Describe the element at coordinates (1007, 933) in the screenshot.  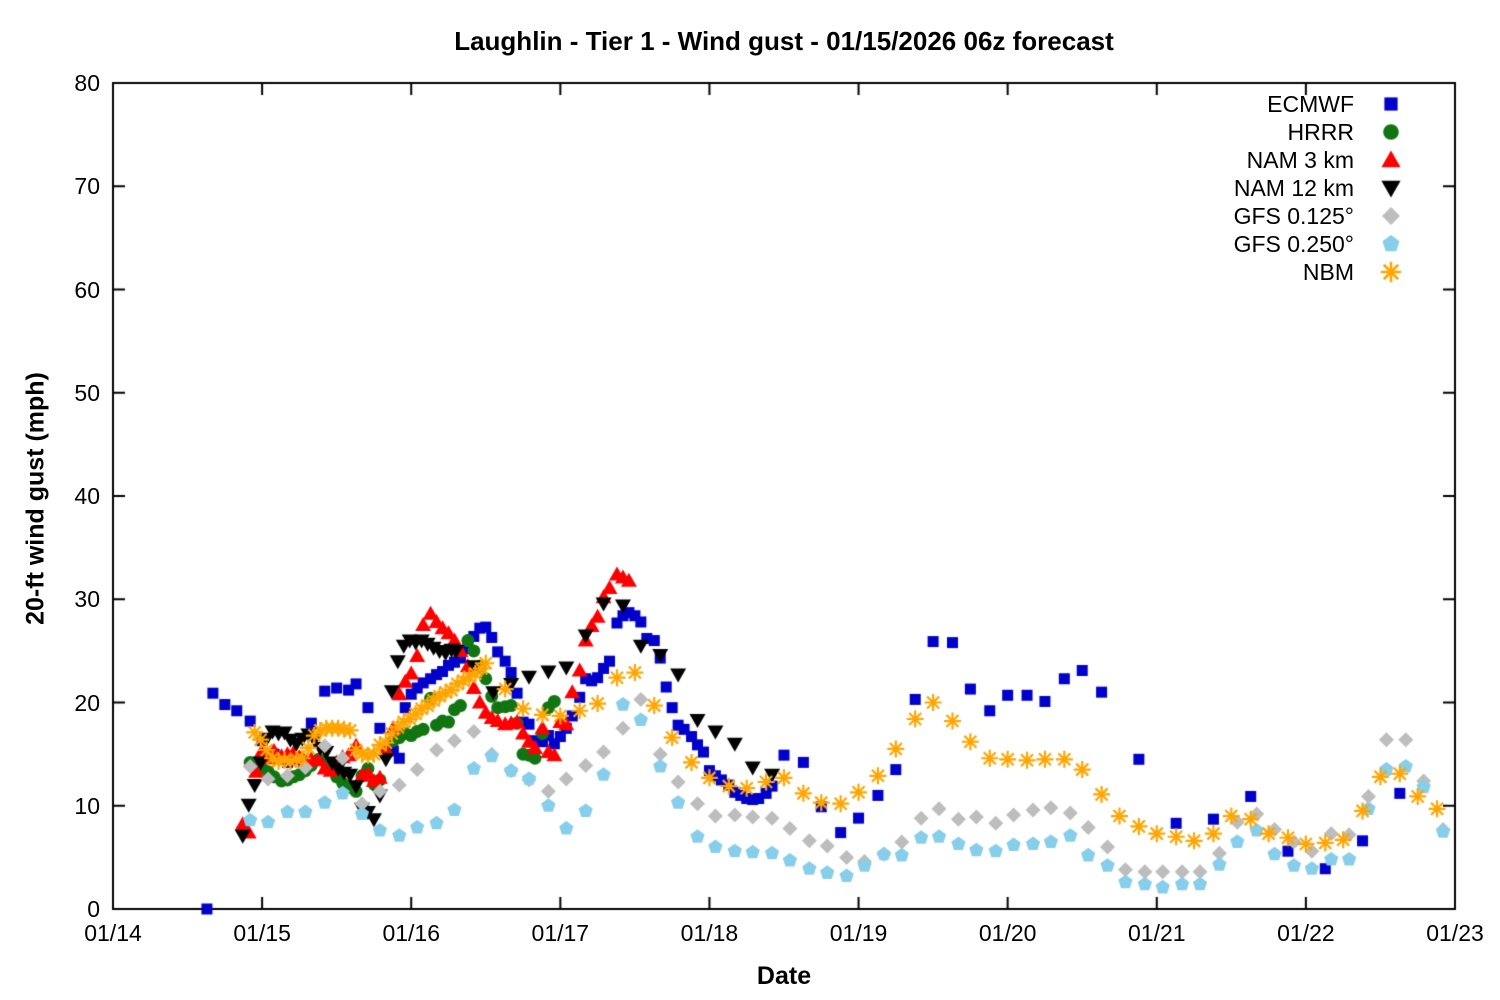
I see `x-tick-label: 01/20` at that location.